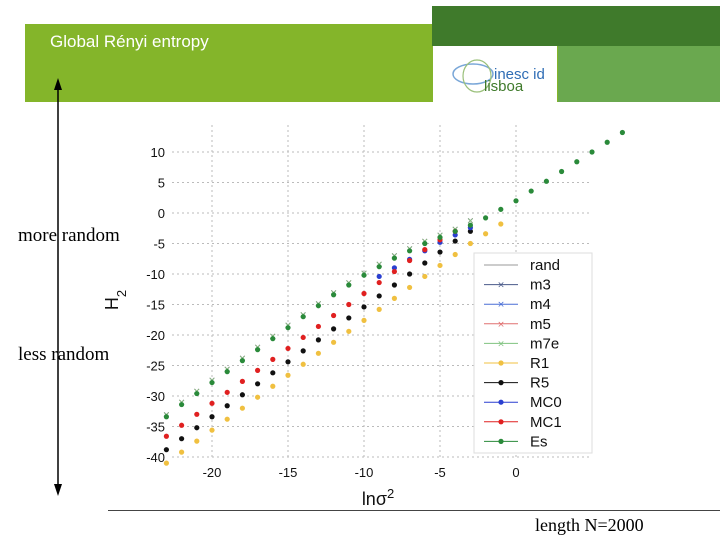 This screenshot has width=720, height=540. I want to click on legend-label-mc1: MC1, so click(546, 422).